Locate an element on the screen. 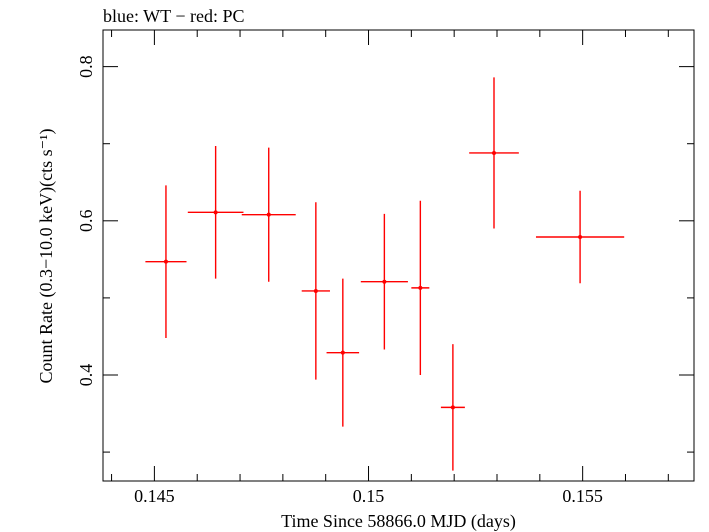 The image size is (709, 532). x-tick-label: 0.155 is located at coordinates (582, 496).